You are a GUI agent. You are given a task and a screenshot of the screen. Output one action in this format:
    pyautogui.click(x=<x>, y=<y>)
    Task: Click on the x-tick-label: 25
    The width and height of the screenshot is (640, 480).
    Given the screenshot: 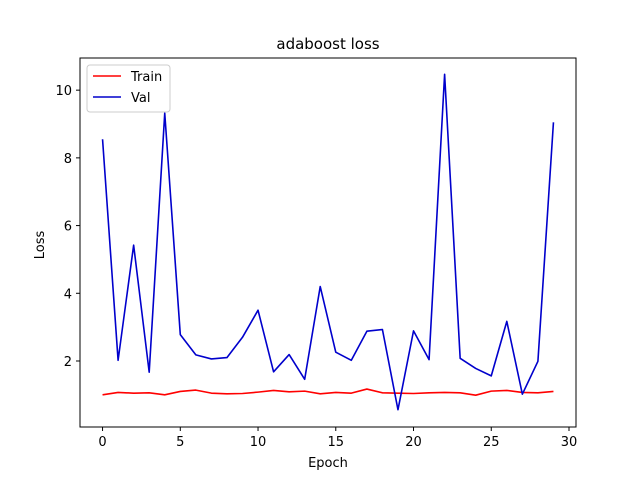 What is the action you would take?
    pyautogui.click(x=491, y=442)
    